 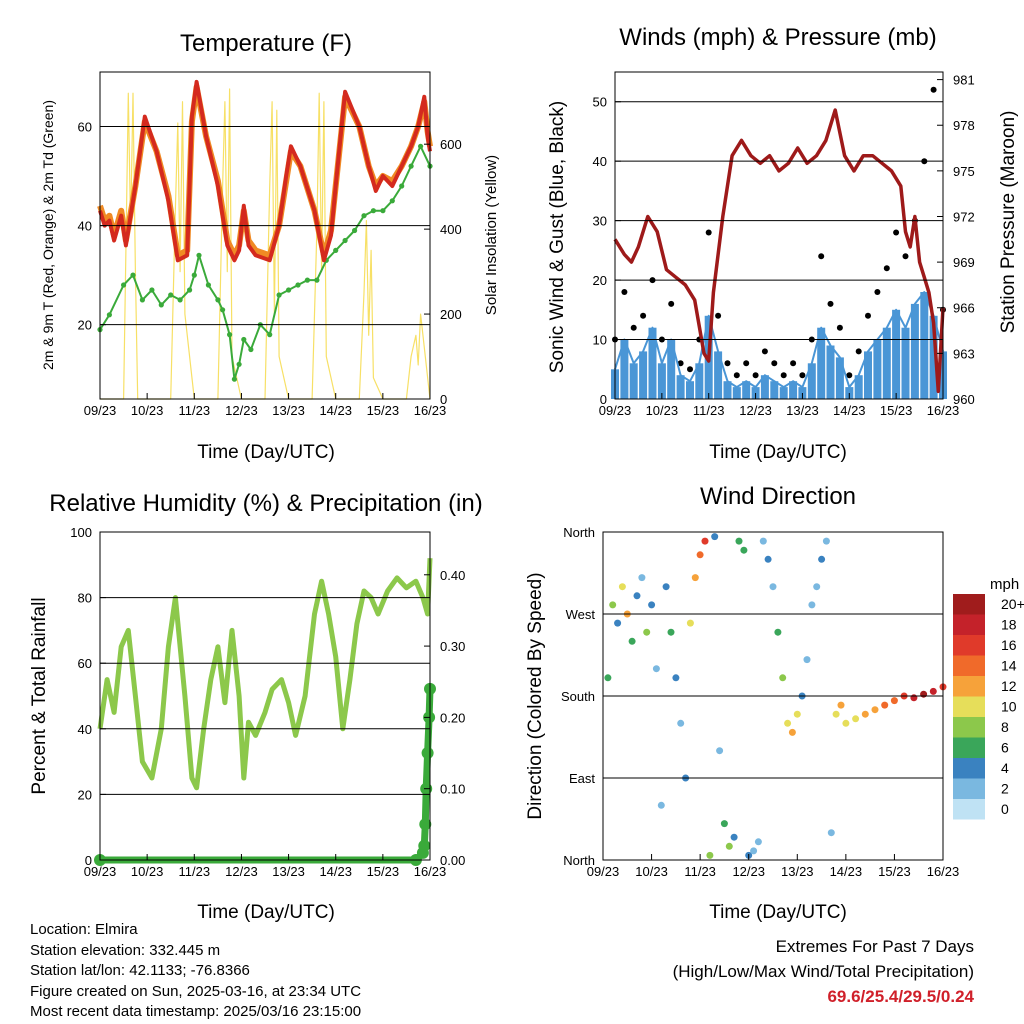 What do you see at coordinates (452, 575) in the screenshot?
I see `y-tick-label: 0.40` at bounding box center [452, 575].